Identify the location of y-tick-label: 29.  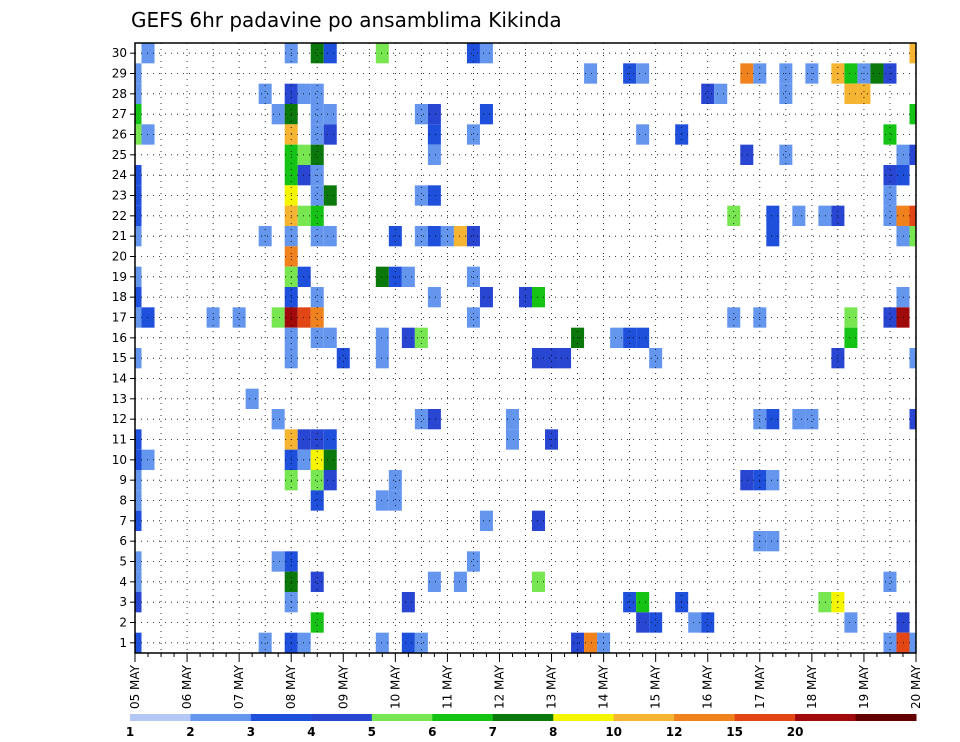
(119, 74).